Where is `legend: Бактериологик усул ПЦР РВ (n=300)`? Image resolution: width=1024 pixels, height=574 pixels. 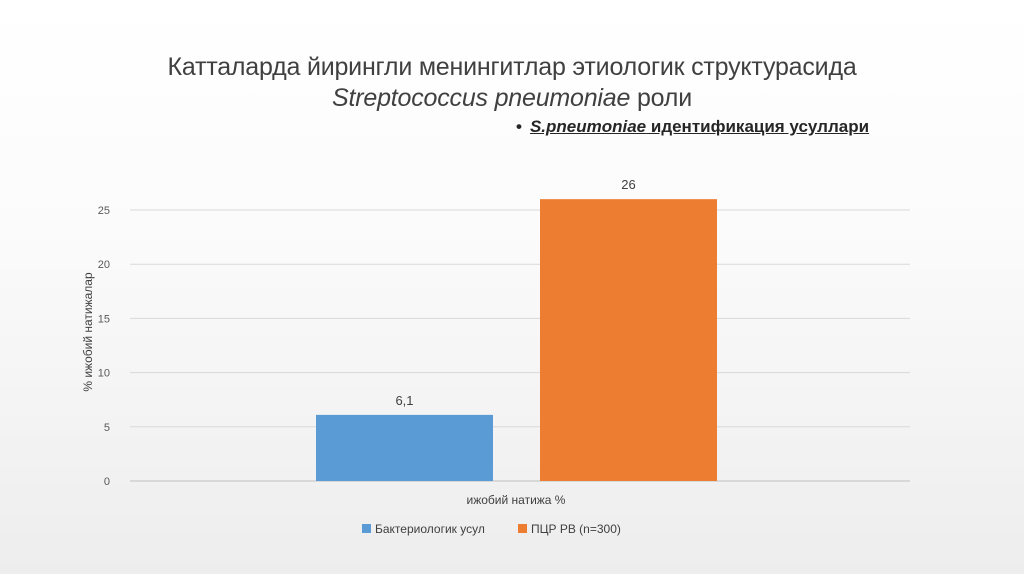 legend: Бактериологик усул ПЦР РВ (n=300) is located at coordinates (491, 529).